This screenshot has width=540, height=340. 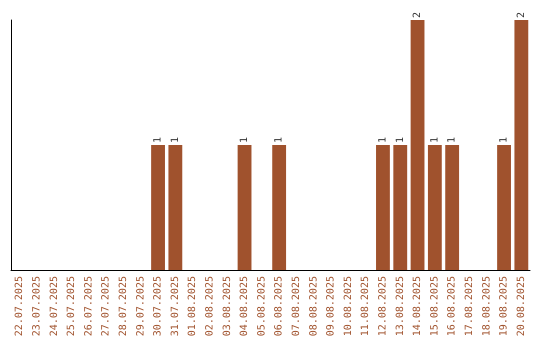 What do you see at coordinates (262, 306) in the screenshot?
I see `x-tick-label: 05.08.2025` at bounding box center [262, 306].